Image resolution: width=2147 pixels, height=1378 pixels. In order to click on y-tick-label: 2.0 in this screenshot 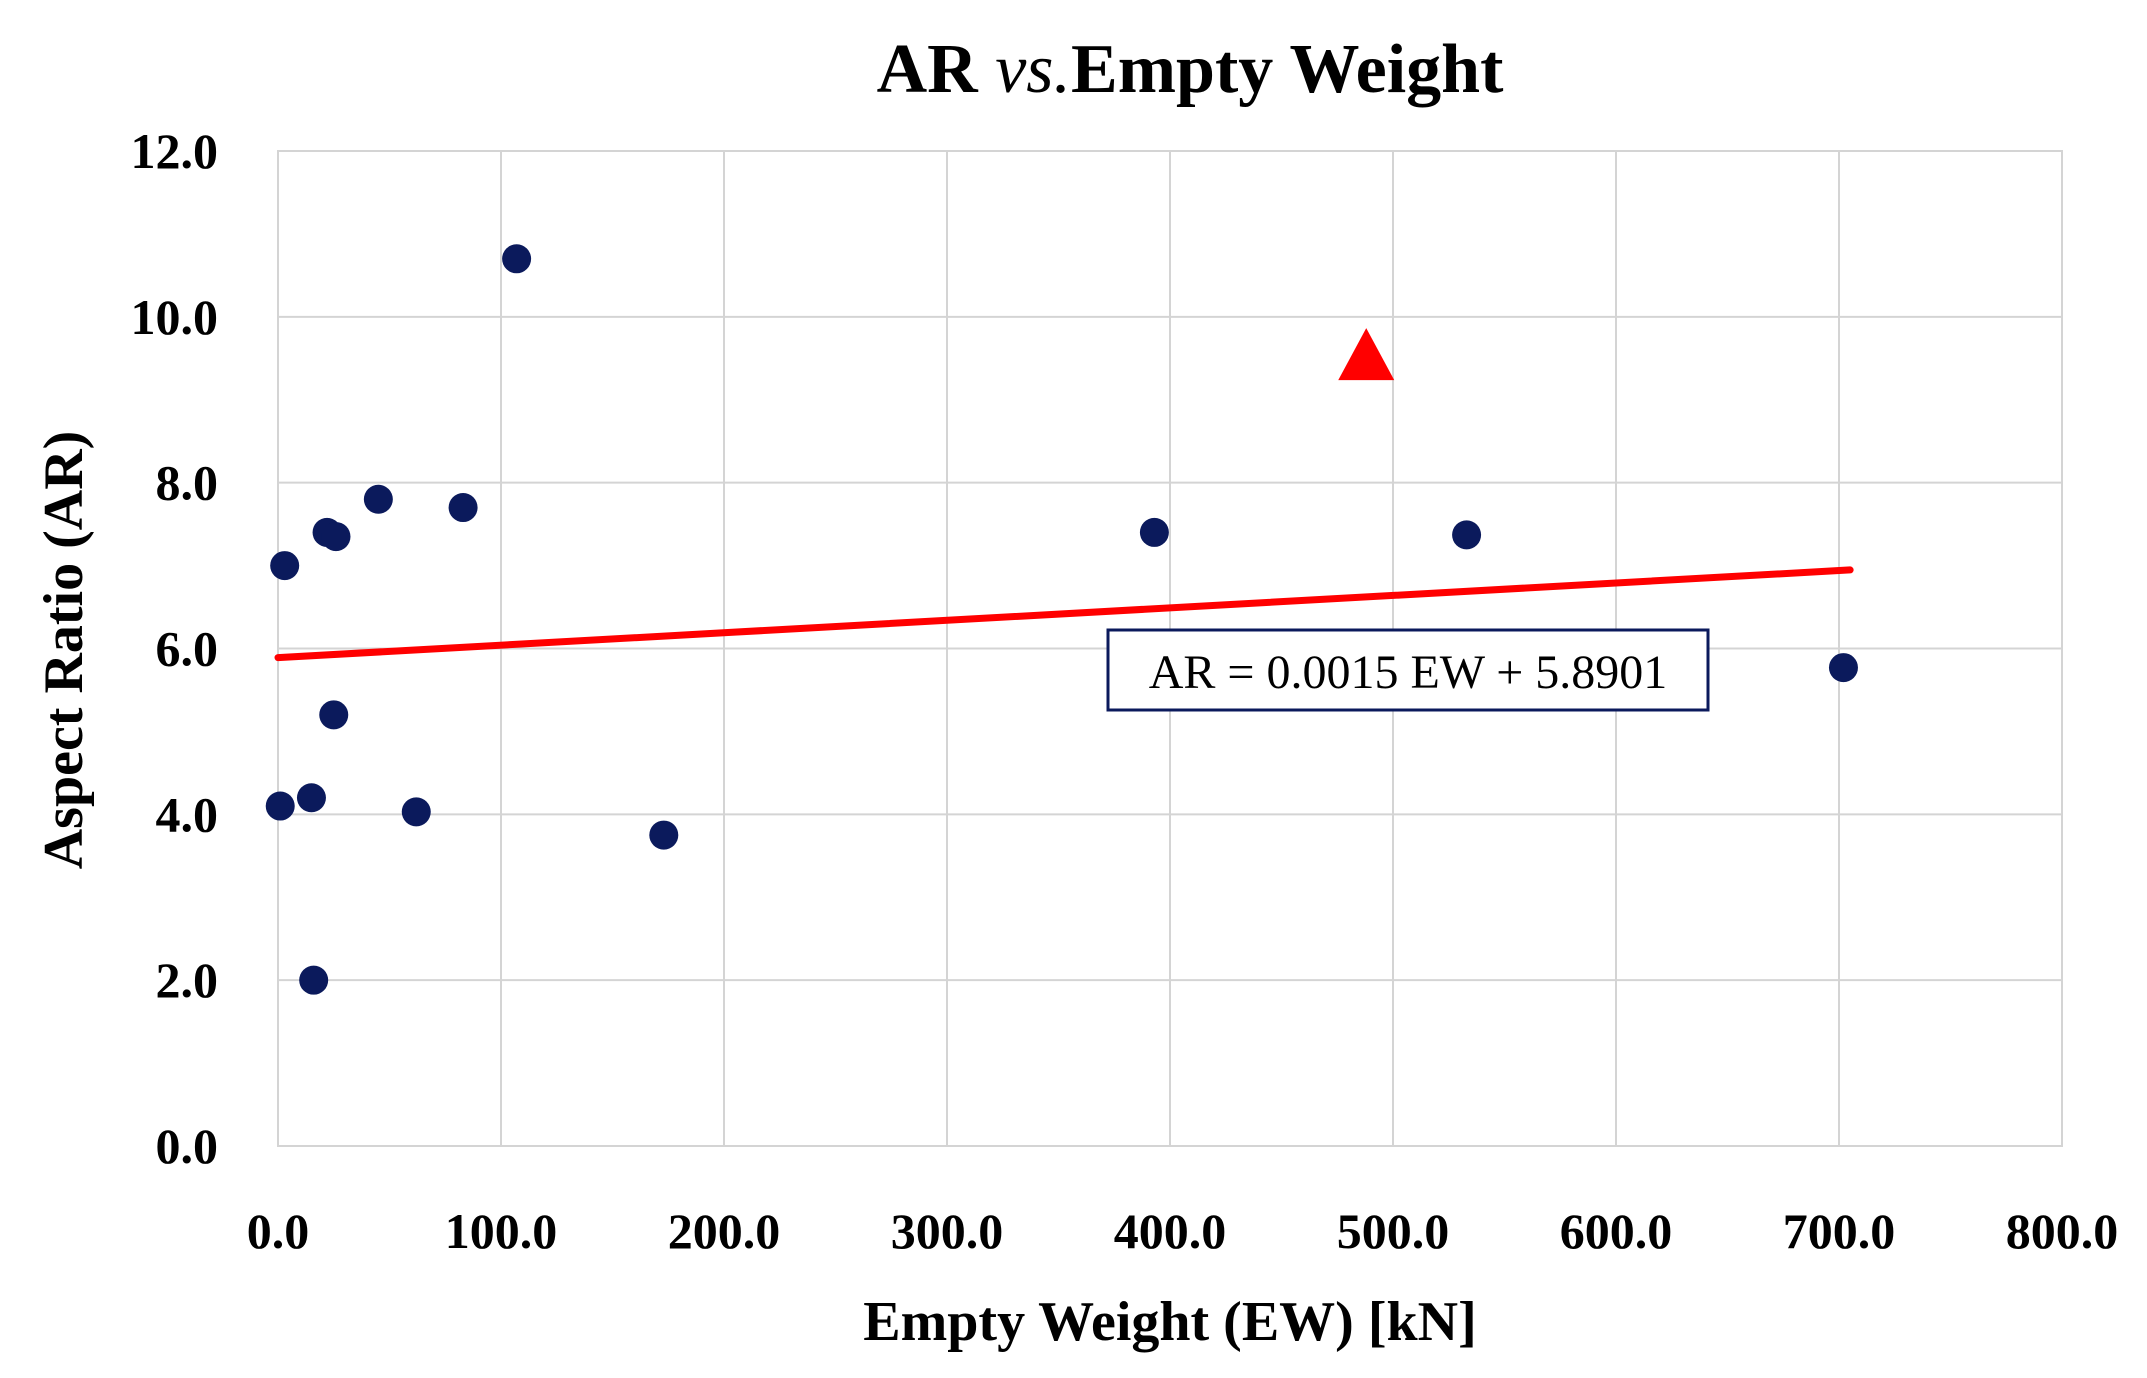, I will do `click(187, 980)`.